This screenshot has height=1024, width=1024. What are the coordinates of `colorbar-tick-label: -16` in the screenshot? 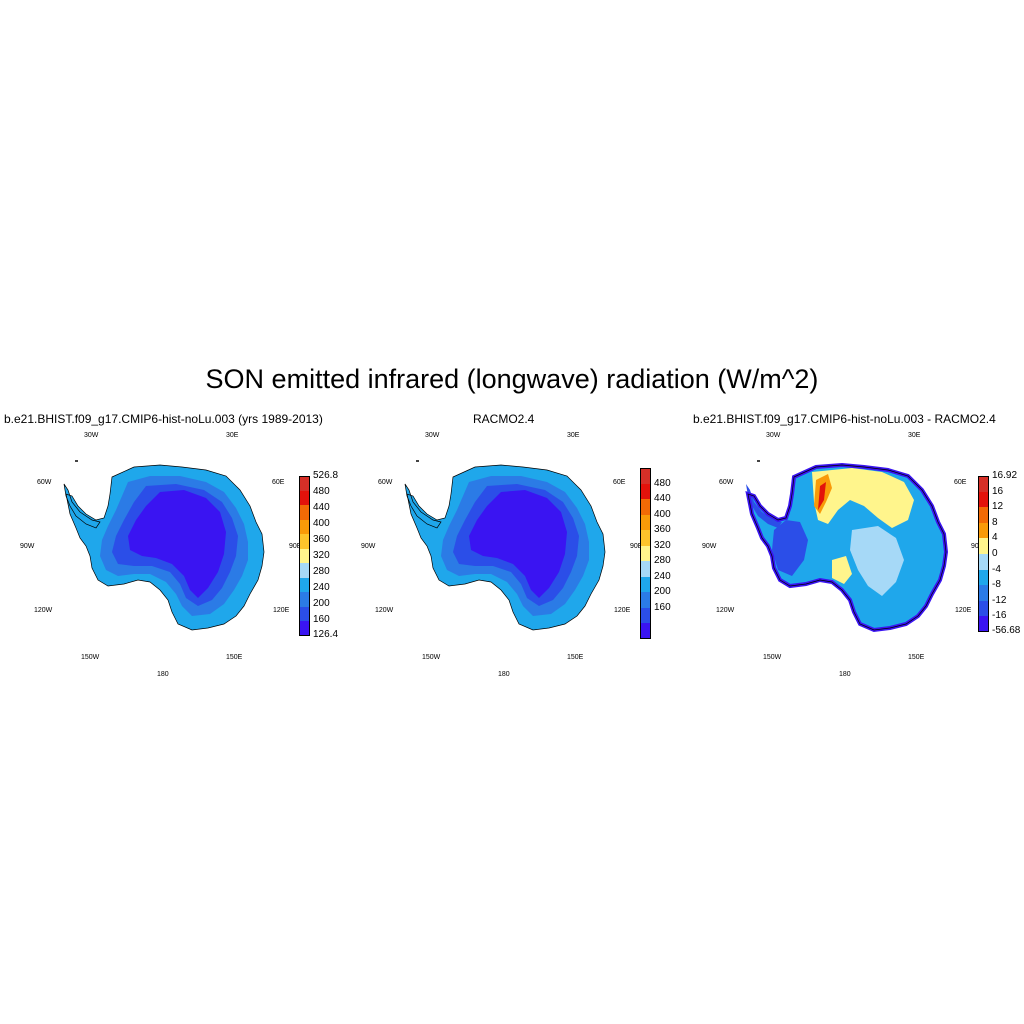 It's located at (999, 616).